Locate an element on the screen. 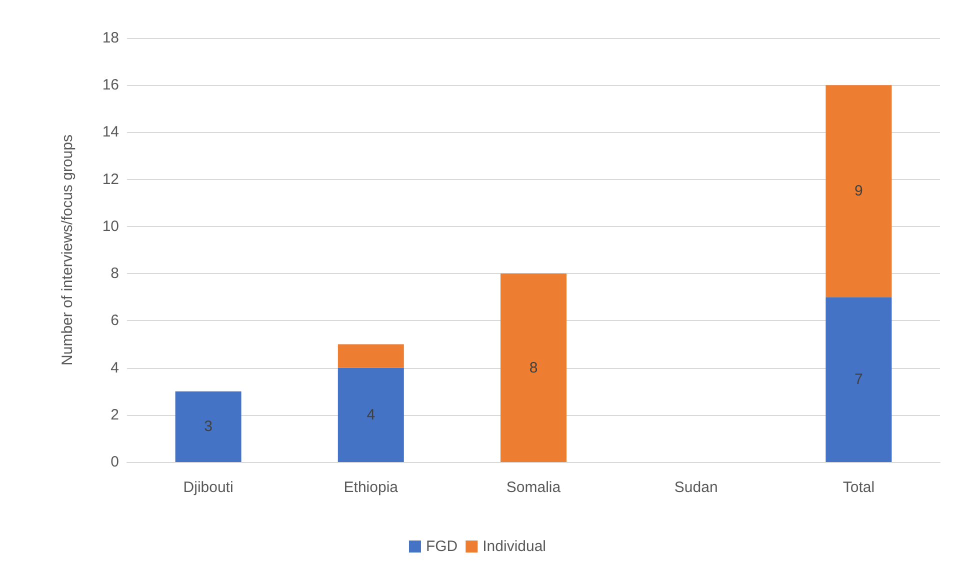 The height and width of the screenshot is (577, 955). data-label: 4 is located at coordinates (371, 415).